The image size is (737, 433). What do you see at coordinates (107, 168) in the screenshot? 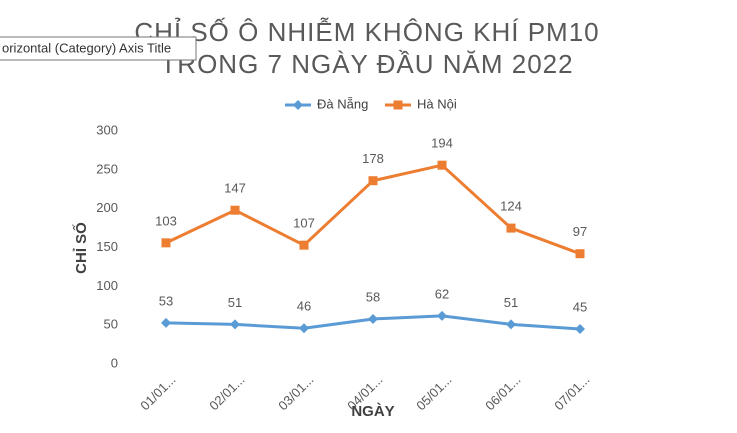
I see `y-tick-label: 250` at bounding box center [107, 168].